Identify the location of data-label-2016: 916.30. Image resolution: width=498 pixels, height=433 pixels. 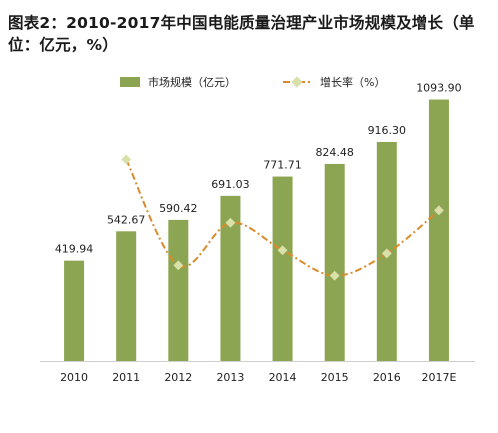
(387, 130).